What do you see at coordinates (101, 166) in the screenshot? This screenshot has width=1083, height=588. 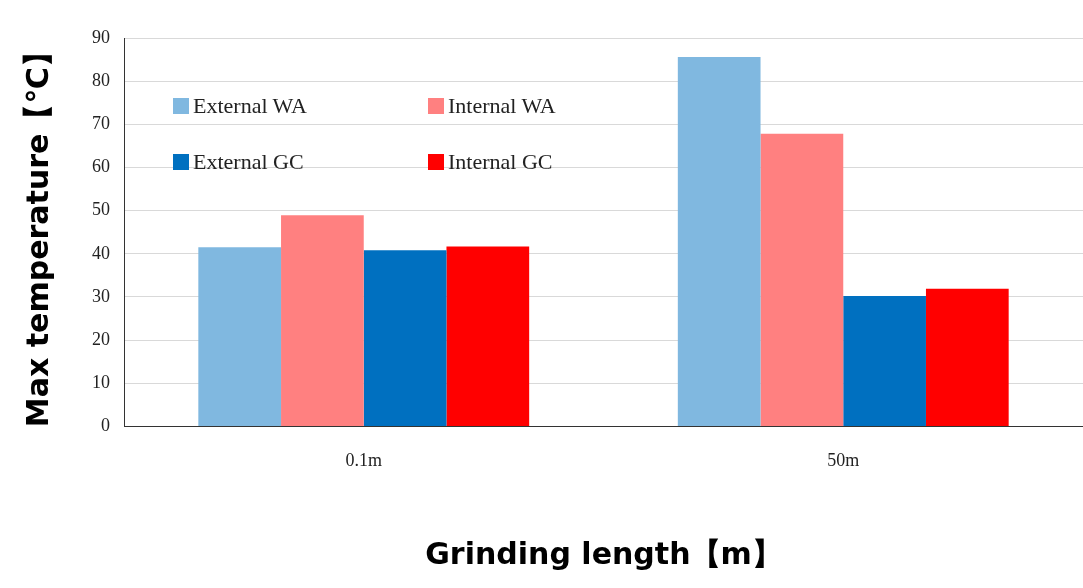 I see `y-tick-label: 60` at bounding box center [101, 166].